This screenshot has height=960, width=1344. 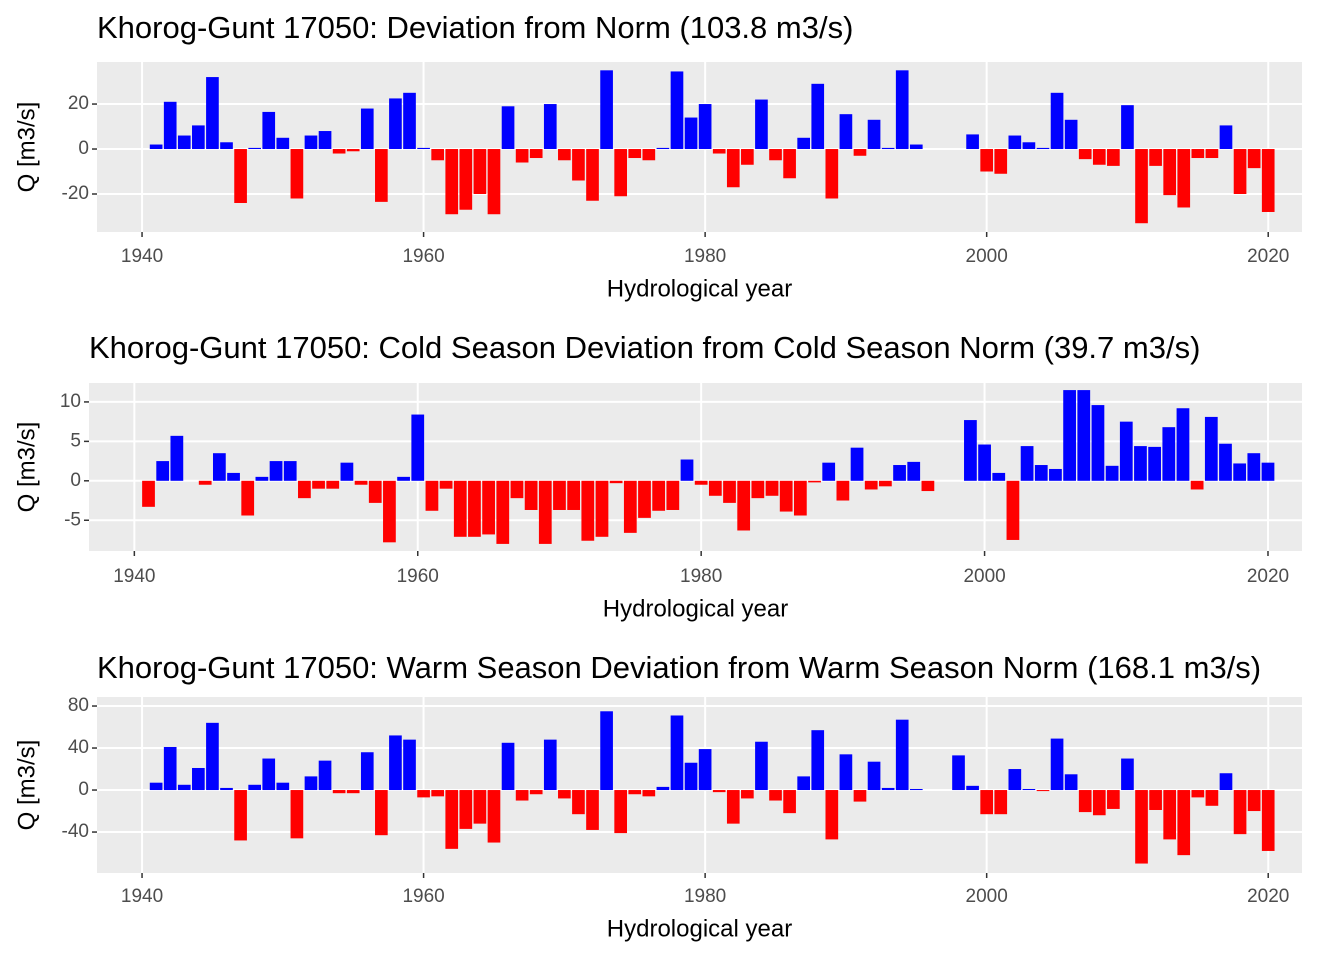 What do you see at coordinates (75, 831) in the screenshot?
I see `y-tick-label: -40` at bounding box center [75, 831].